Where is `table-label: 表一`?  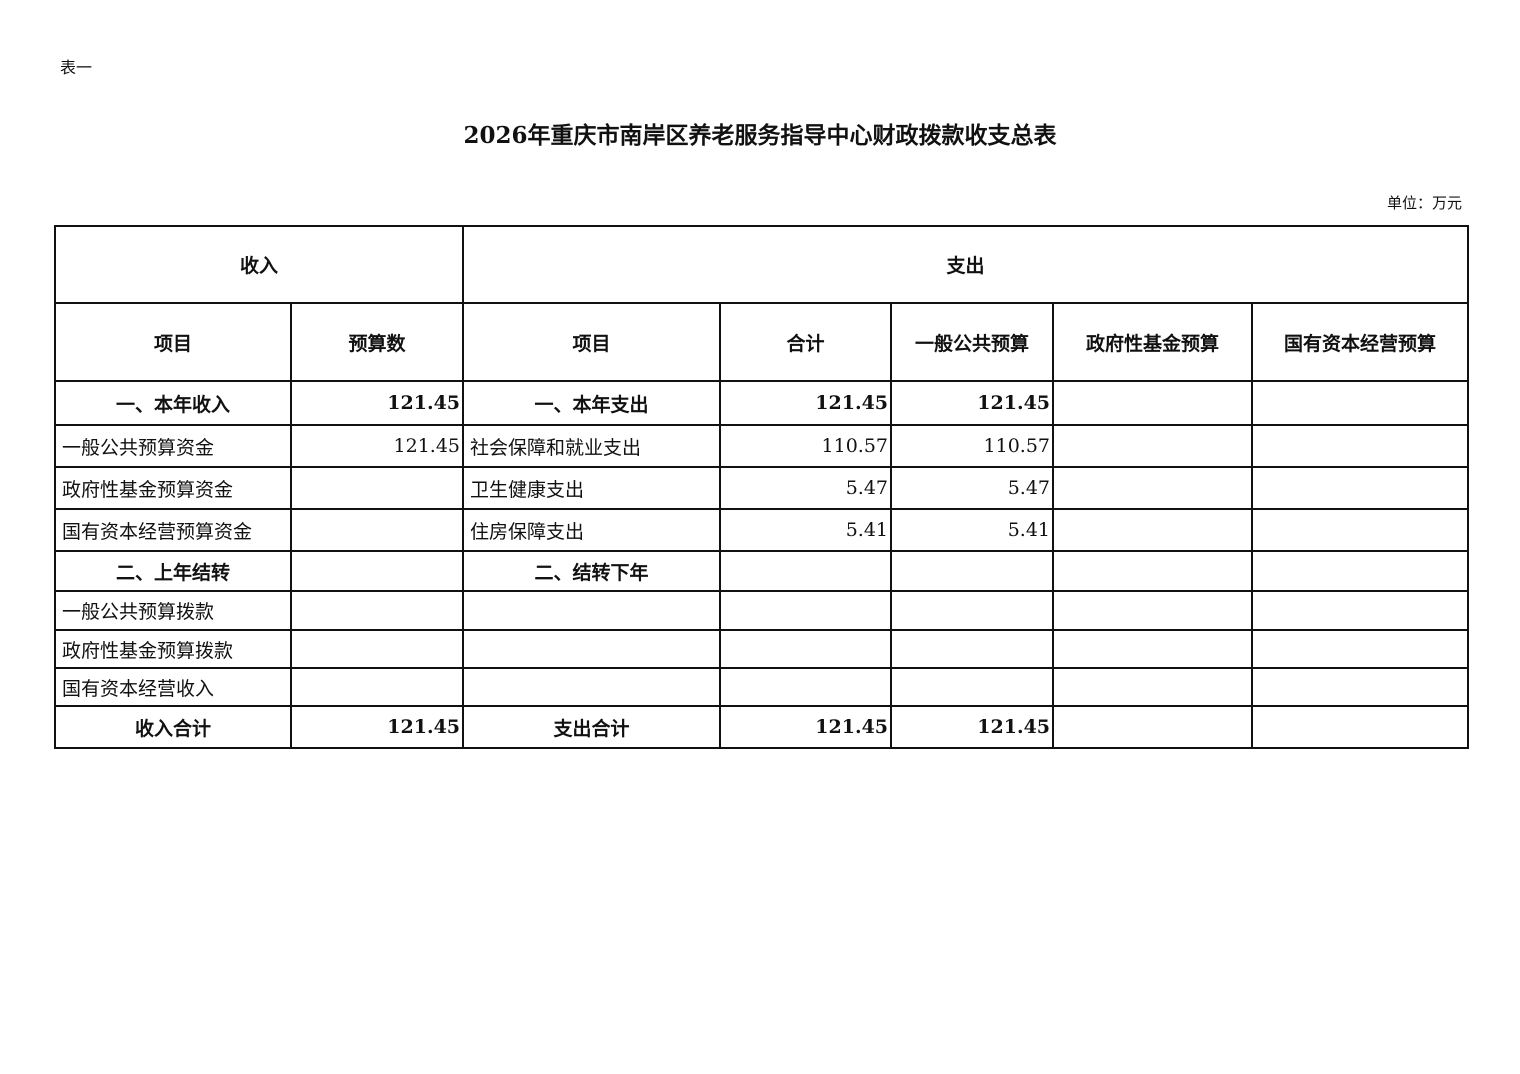
table-label: 表一 is located at coordinates (76, 67).